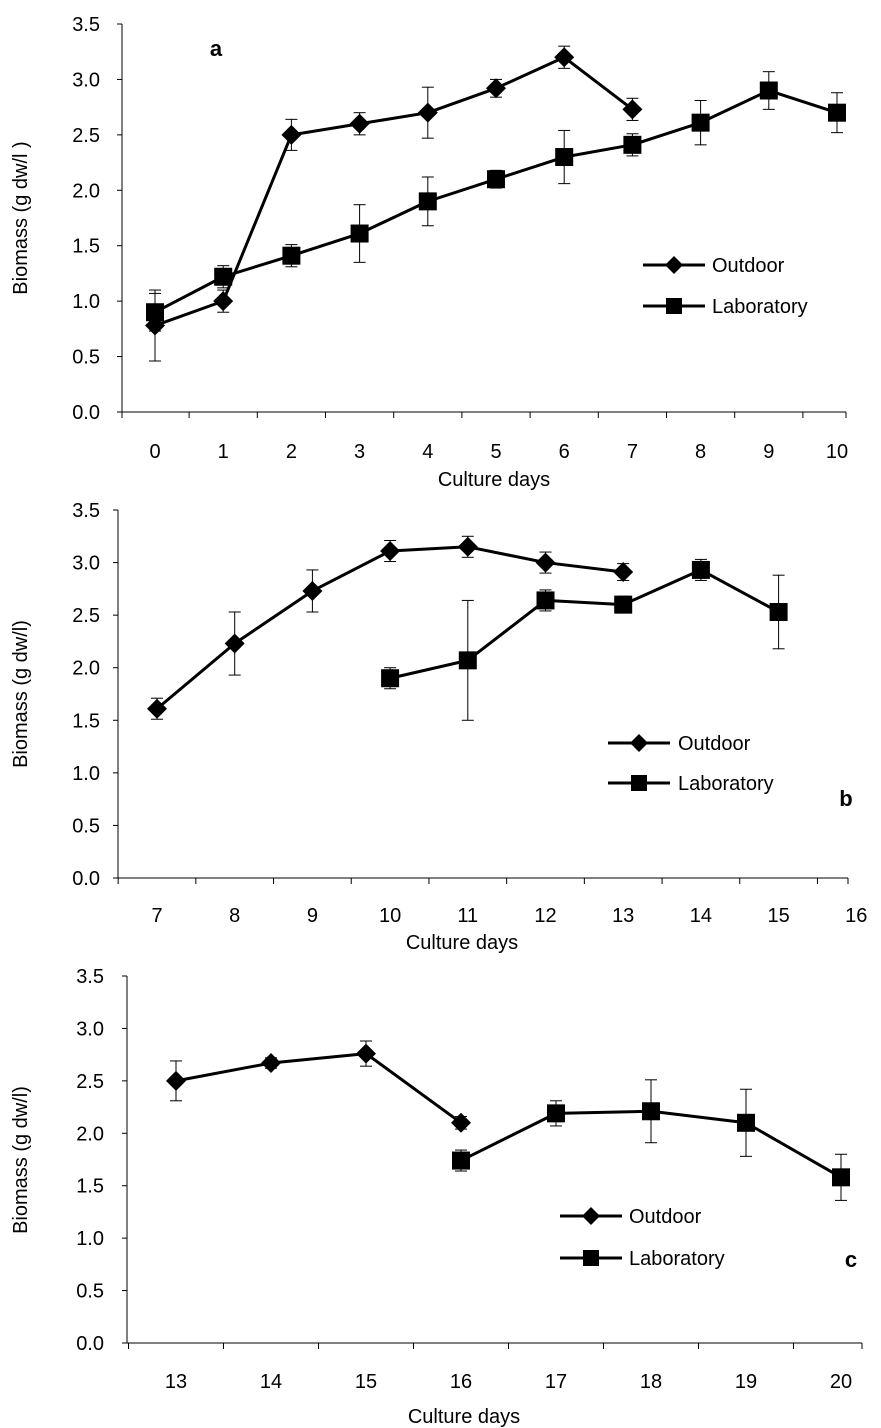 This screenshot has height=1428, width=881. What do you see at coordinates (467, 916) in the screenshot?
I see `x-tick-label: 11` at bounding box center [467, 916].